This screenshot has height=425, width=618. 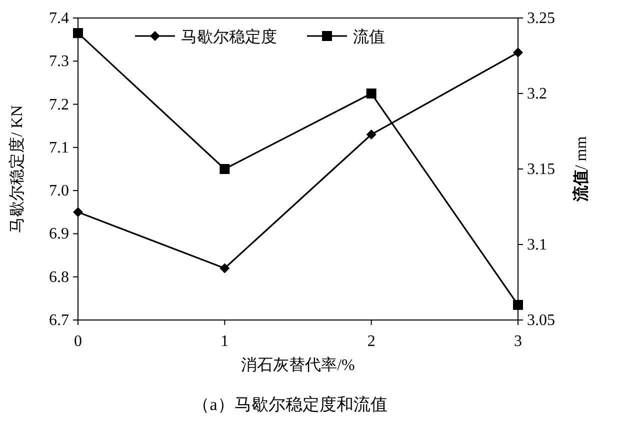 What do you see at coordinates (541, 169) in the screenshot?
I see `y2-tick-label: 3.15` at bounding box center [541, 169].